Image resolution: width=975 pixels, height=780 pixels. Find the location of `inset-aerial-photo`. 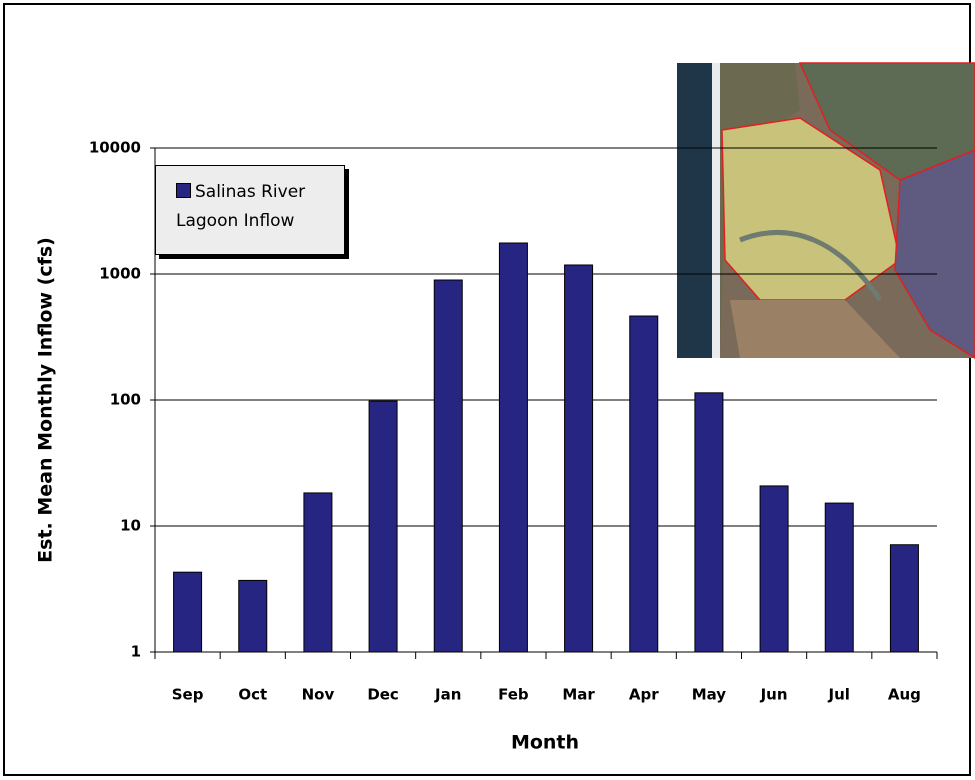

inset-aerial-photo is located at coordinates (826, 210).